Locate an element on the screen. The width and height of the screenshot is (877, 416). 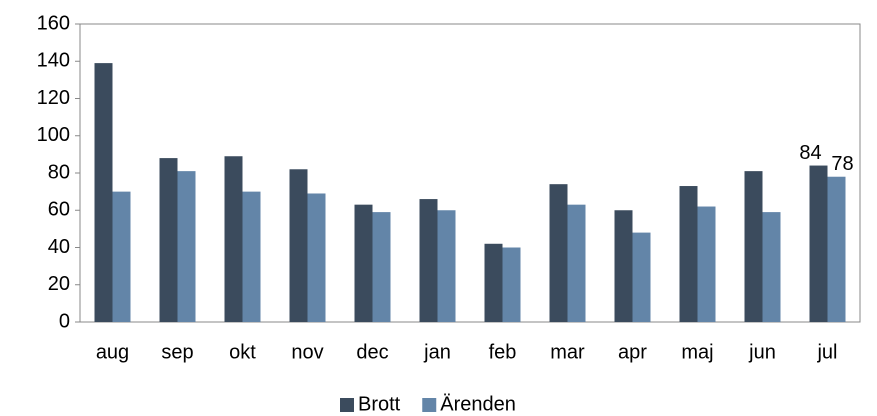
legend-label: Ärenden is located at coordinates (478, 404).